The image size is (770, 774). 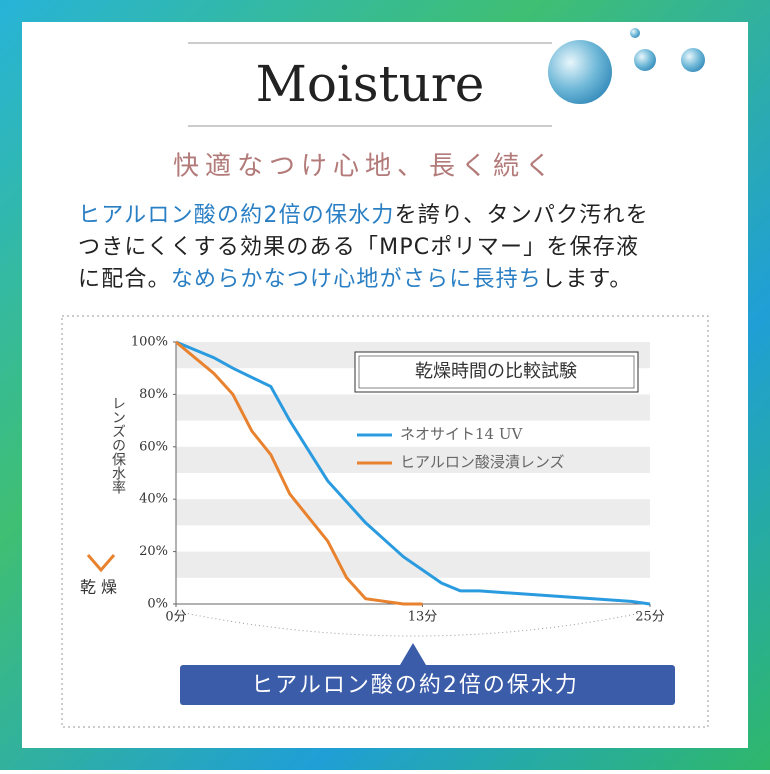 I want to click on series-line, so click(x=299, y=473).